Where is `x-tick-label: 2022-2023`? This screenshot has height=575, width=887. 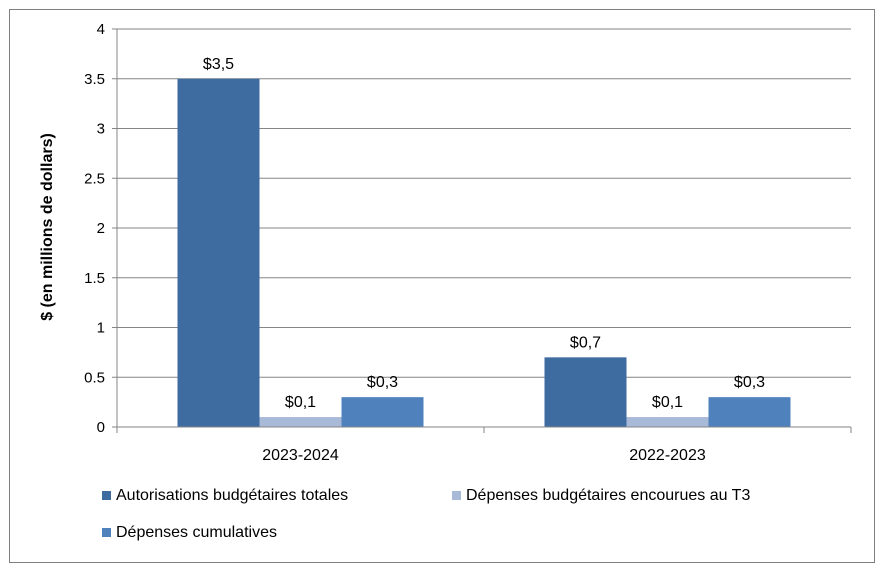 x-tick-label: 2022-2023 is located at coordinates (667, 455).